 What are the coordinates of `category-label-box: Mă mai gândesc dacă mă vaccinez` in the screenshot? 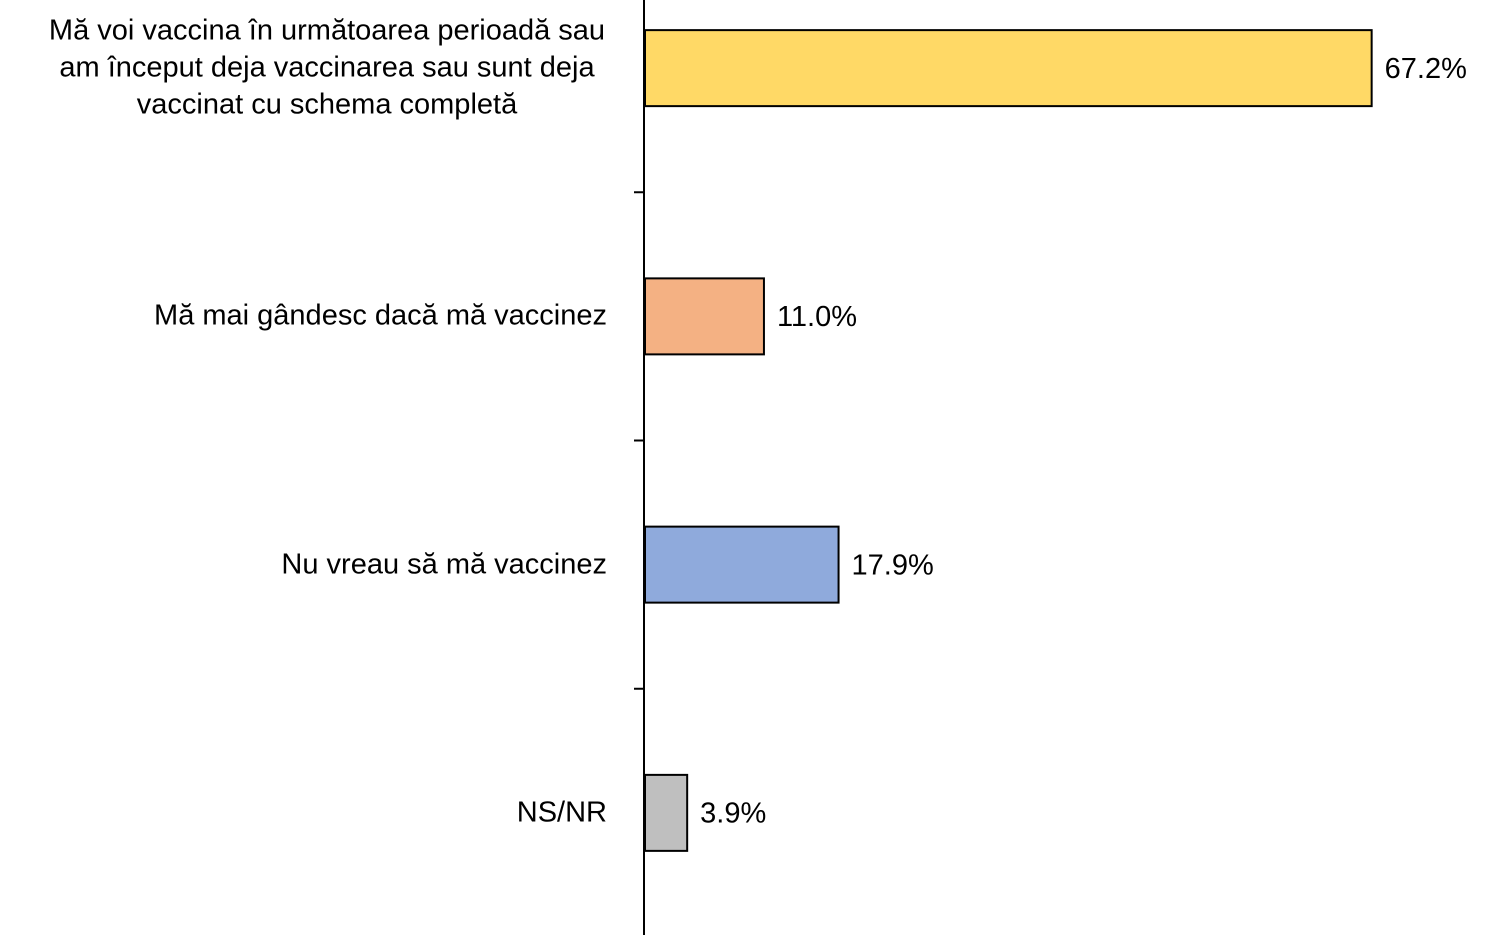 It's located at (307, 316).